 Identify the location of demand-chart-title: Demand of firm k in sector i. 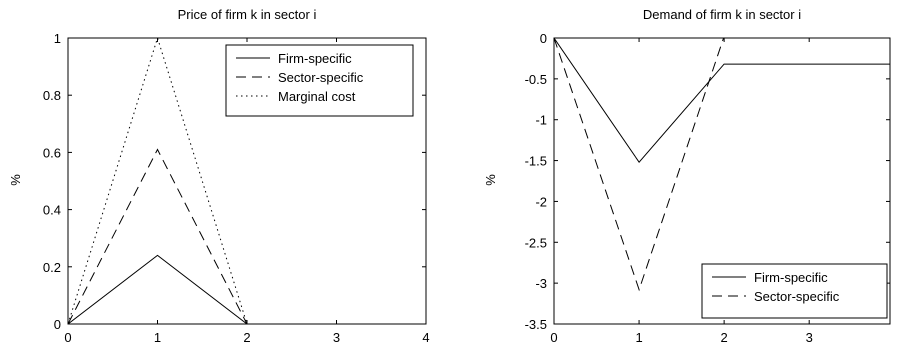
(722, 14).